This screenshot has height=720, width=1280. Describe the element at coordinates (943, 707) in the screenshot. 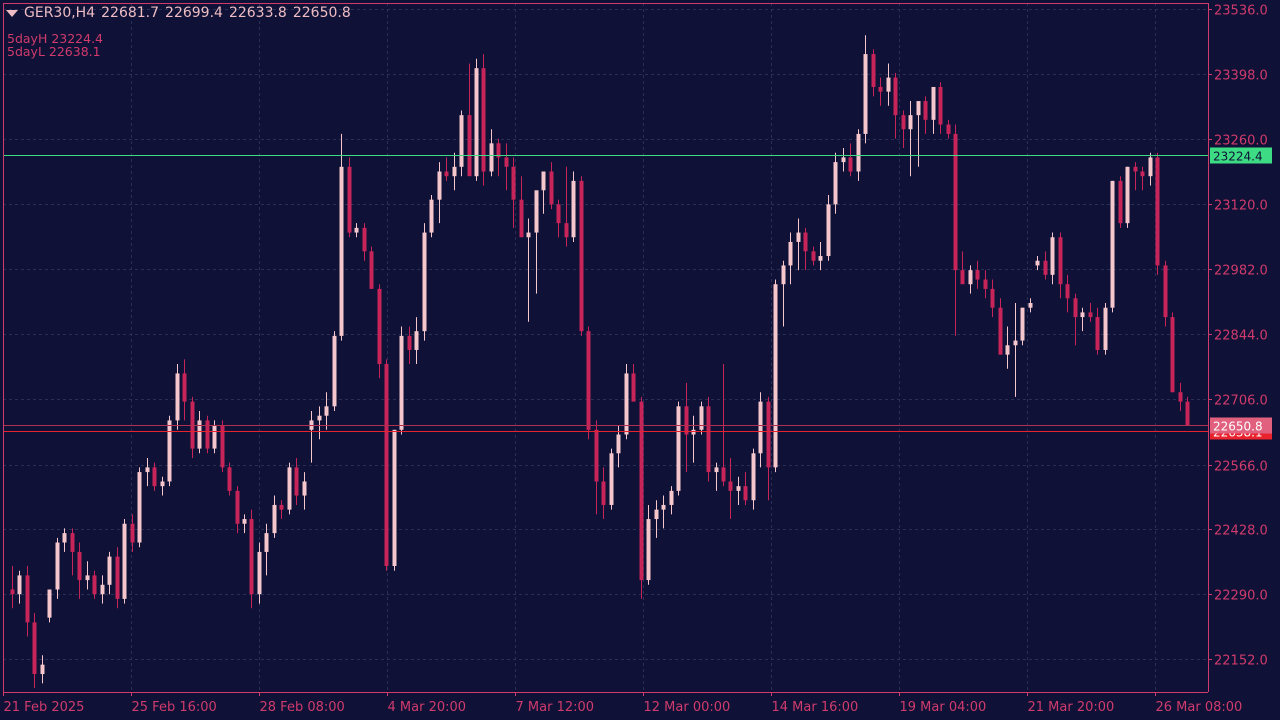

I see `x-tick-label: 19 Mar 04:00` at that location.